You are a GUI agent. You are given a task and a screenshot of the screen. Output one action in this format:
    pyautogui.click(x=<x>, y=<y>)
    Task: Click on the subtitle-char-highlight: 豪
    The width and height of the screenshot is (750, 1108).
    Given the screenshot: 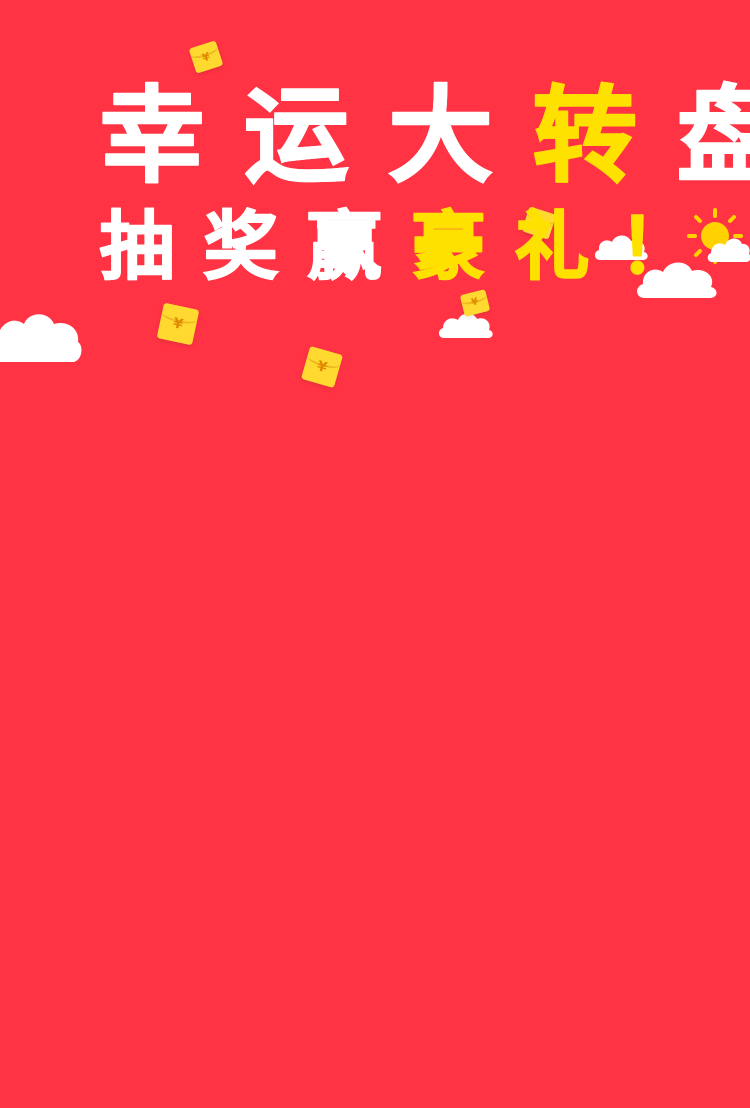 What is the action you would take?
    pyautogui.click(x=449, y=247)
    